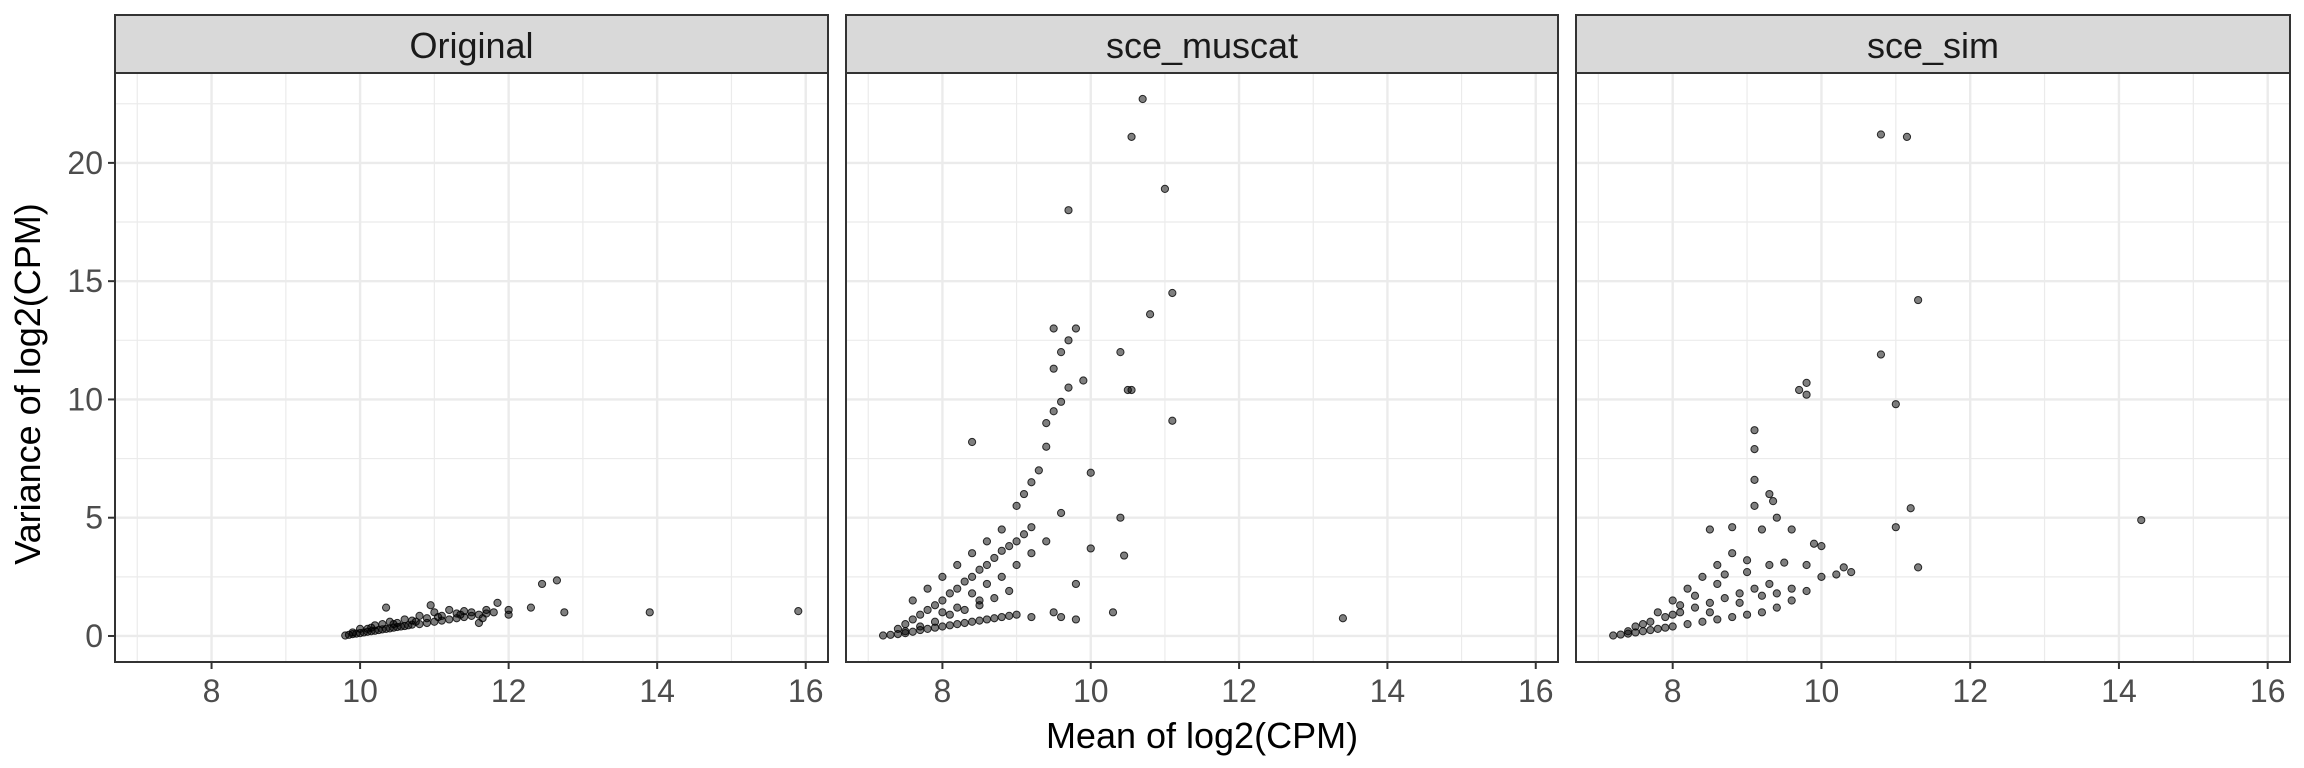  I want to click on y-axis-title: Variance of log2(CPM), so click(27, 383).